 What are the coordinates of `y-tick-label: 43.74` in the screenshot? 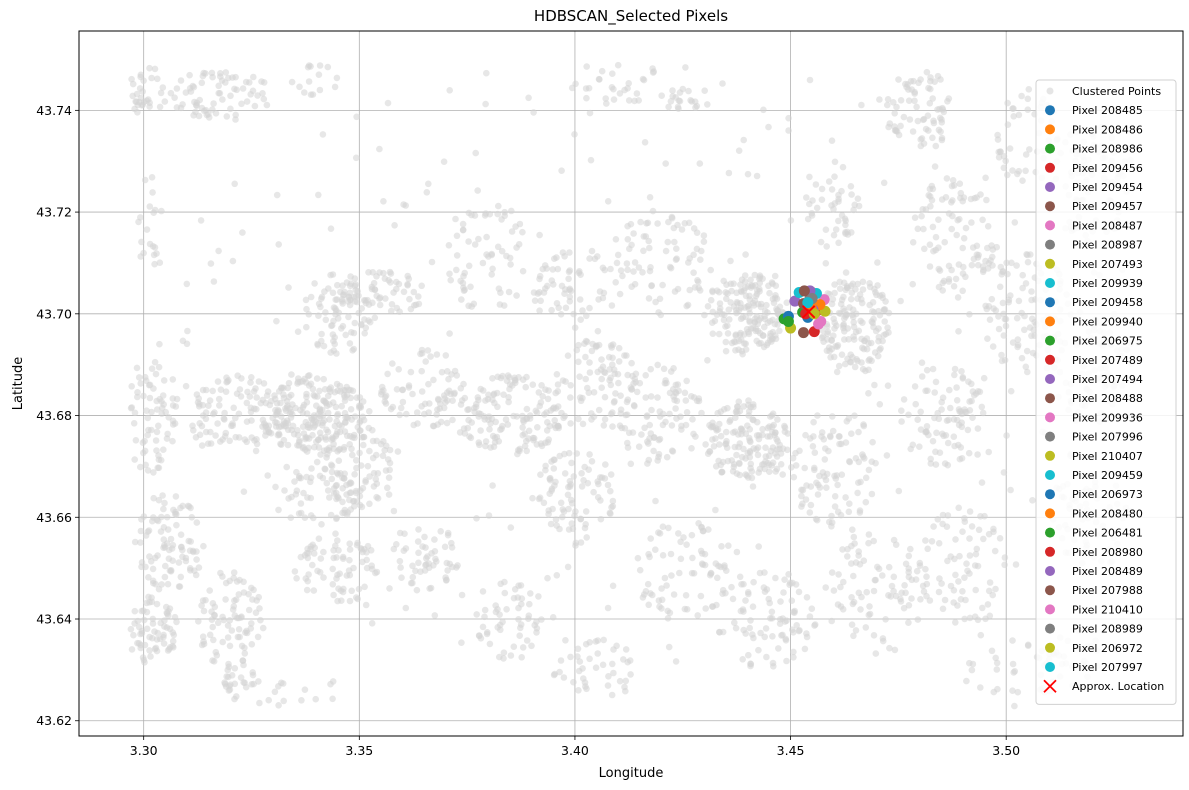 It's located at (54, 110).